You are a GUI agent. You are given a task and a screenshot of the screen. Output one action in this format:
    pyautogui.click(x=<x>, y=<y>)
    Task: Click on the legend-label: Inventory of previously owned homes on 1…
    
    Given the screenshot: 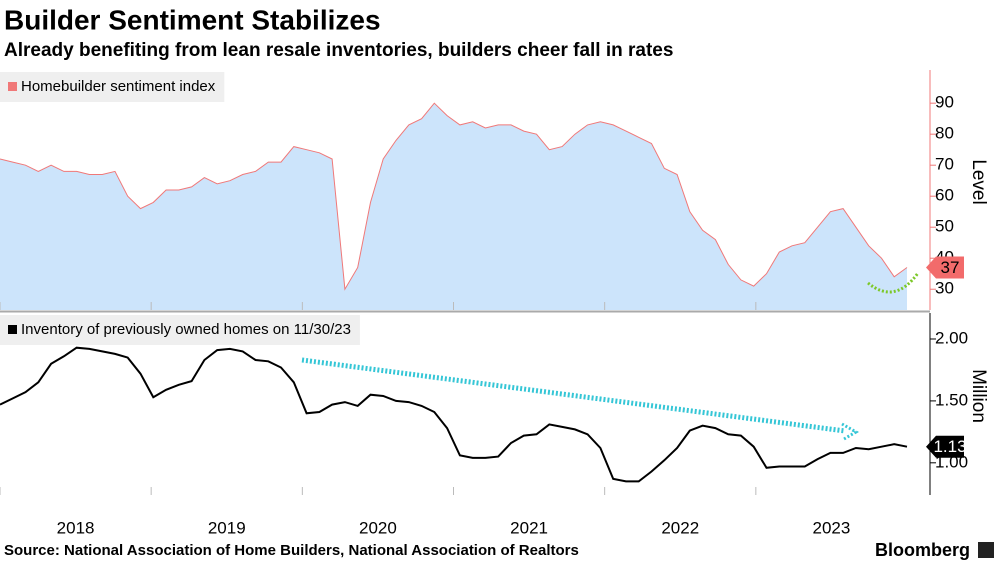 What is the action you would take?
    pyautogui.click(x=186, y=329)
    